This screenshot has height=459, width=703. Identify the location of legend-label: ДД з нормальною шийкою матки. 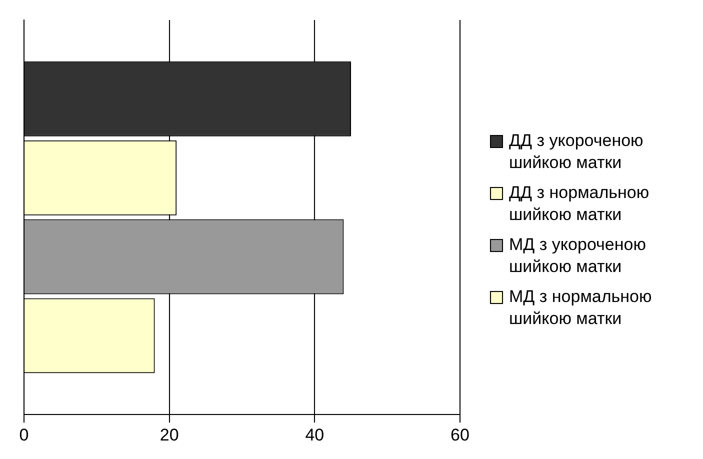
(579, 204).